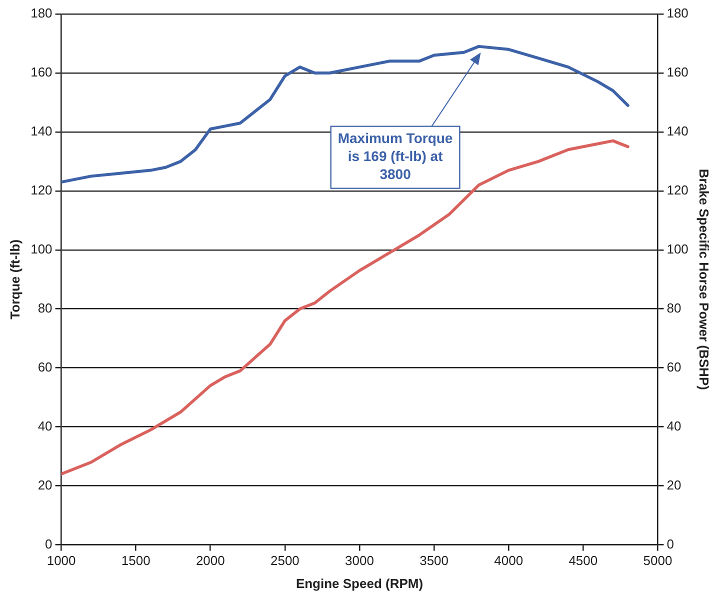 The image size is (721, 600). I want to click on y2-axis-title: Brake Specific Horse Power (BSHP), so click(704, 279).